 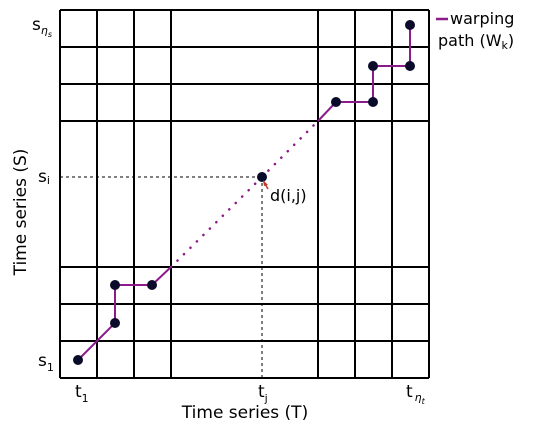 I want to click on x-tick-tj: tj, so click(x=263, y=393).